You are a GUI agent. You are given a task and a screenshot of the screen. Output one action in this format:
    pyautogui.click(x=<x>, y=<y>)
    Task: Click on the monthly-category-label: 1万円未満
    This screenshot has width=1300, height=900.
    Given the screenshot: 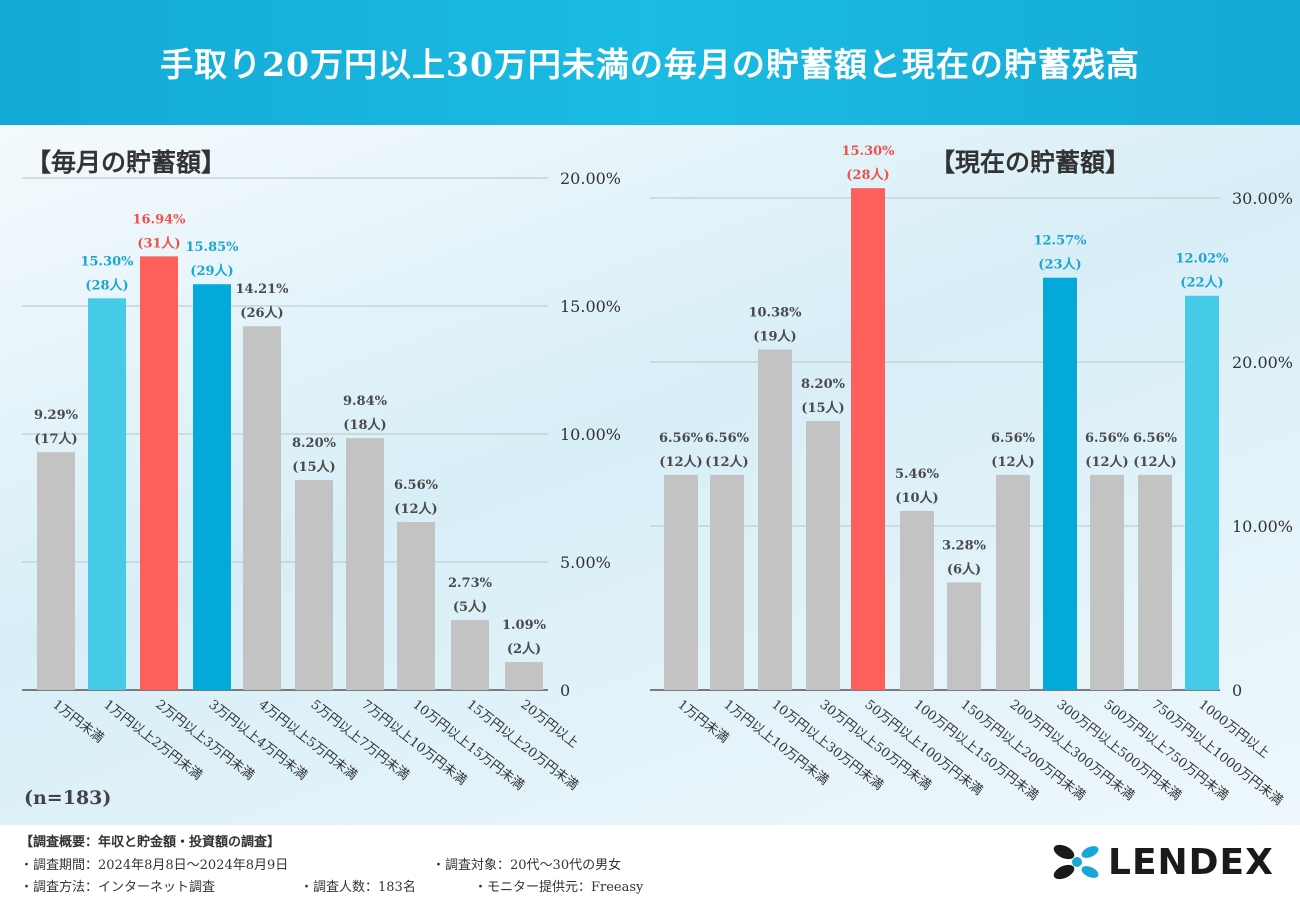 What is the action you would take?
    pyautogui.click(x=78, y=721)
    